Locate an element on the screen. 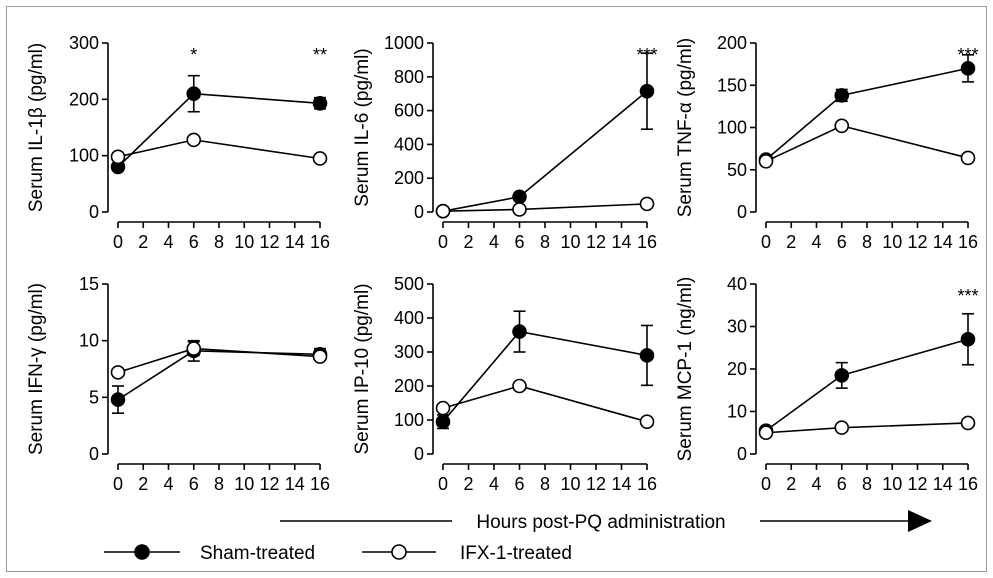 The height and width of the screenshot is (578, 993). y-tick-label: 30 is located at coordinates (737, 327).